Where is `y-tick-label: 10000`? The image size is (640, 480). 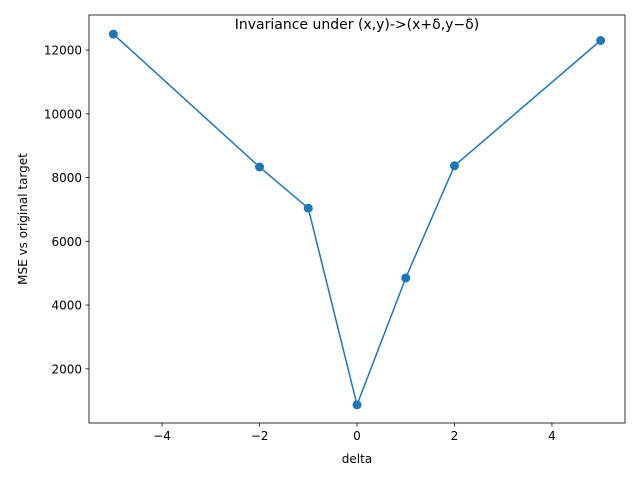
y-tick-label: 10000 is located at coordinates (63, 114).